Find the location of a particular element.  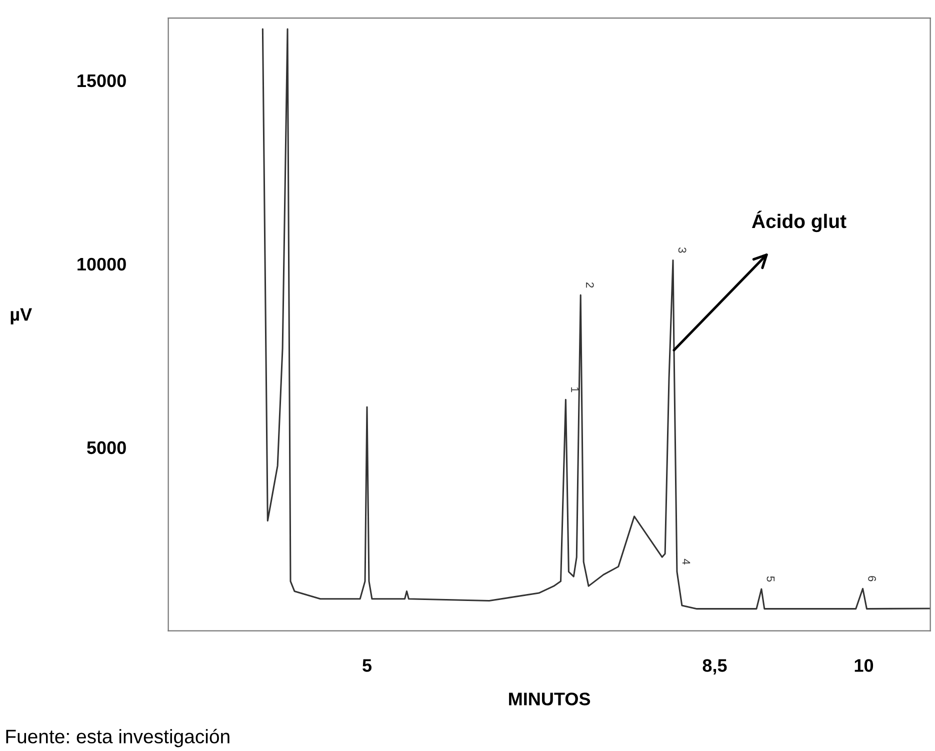

x-tick-label: 10 is located at coordinates (864, 665).